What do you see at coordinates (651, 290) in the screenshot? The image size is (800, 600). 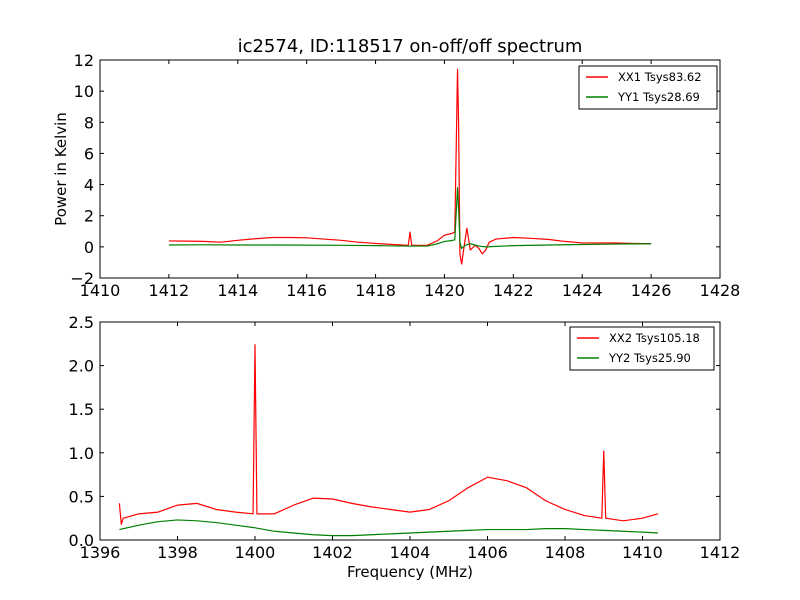 I see `x-tick-label: 1426` at bounding box center [651, 290].